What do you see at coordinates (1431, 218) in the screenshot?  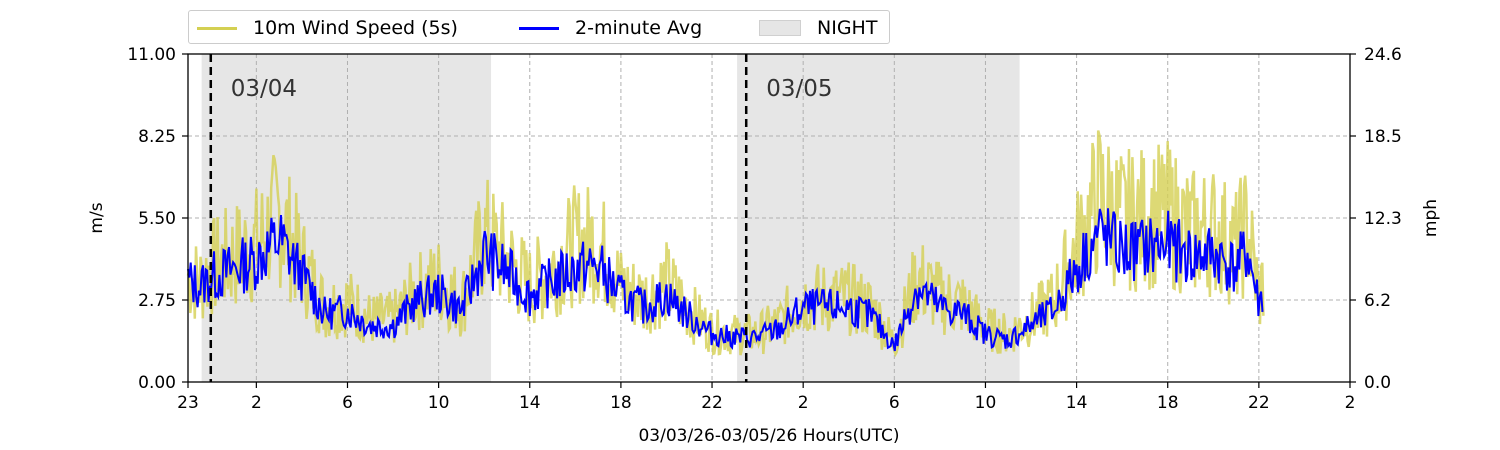 I see `y-axis-label-right: mph` at bounding box center [1431, 218].